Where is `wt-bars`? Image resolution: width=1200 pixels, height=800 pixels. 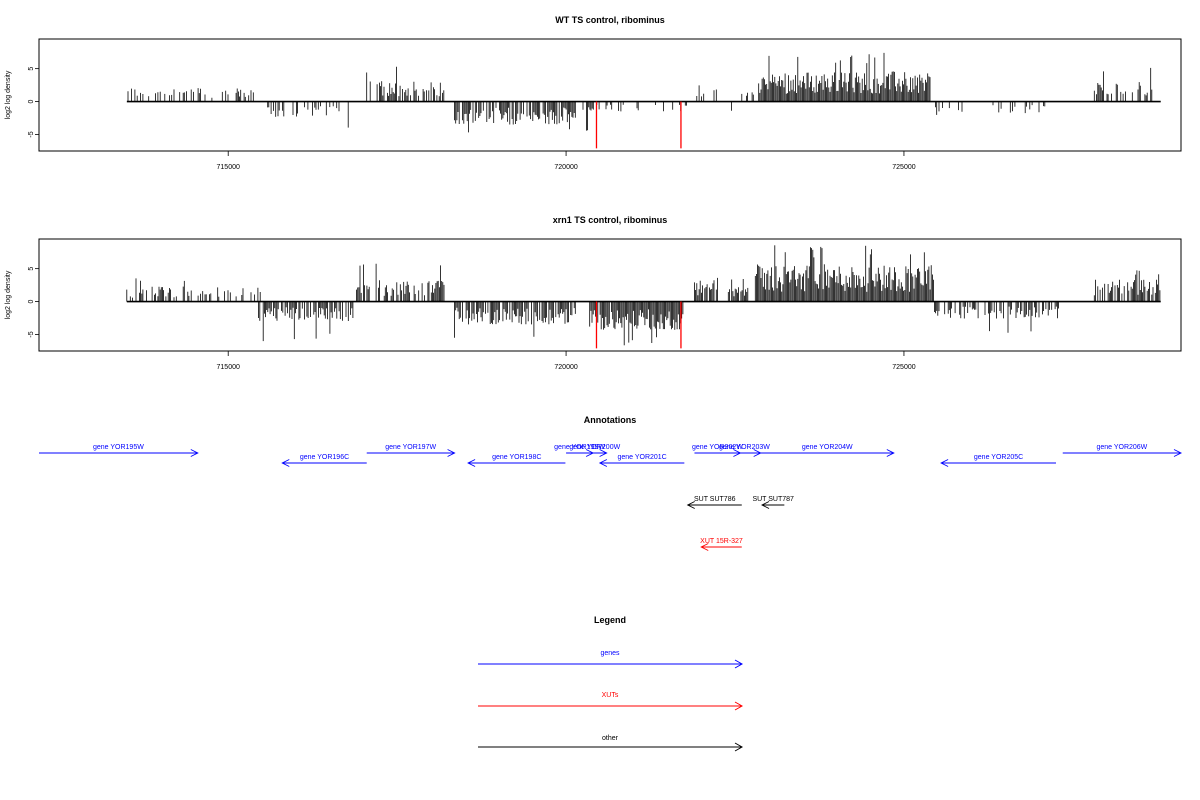 wt-bars is located at coordinates (640, 92).